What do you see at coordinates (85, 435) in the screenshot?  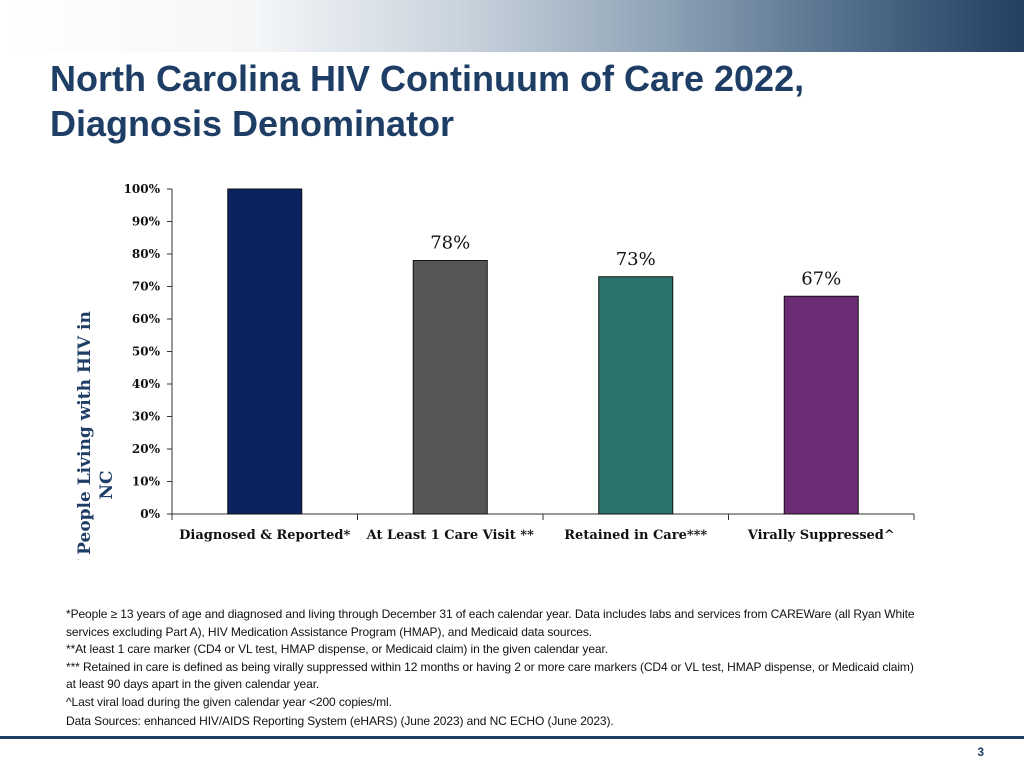 I see `y-axis-title-line-1: Percent of People Living with HIV in` at bounding box center [85, 435].